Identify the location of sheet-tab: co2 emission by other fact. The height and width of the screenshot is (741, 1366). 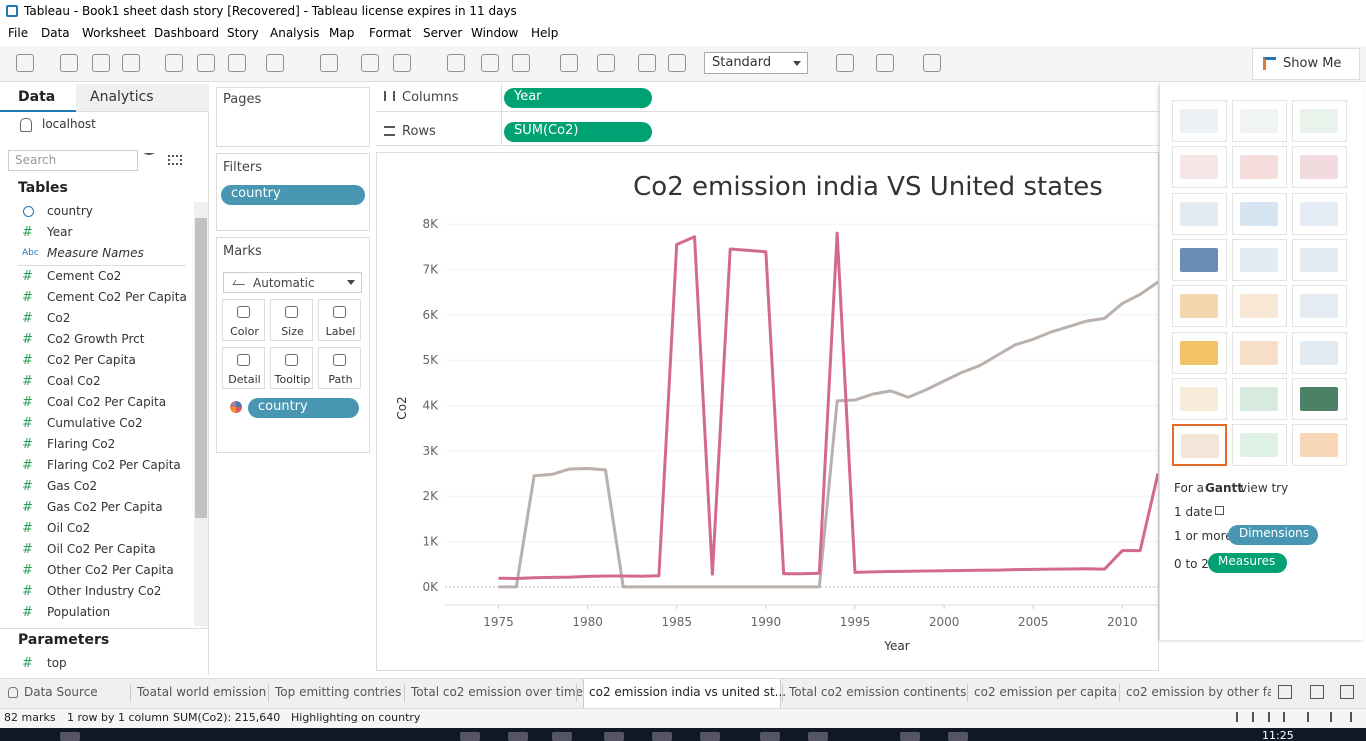
(1198, 692).